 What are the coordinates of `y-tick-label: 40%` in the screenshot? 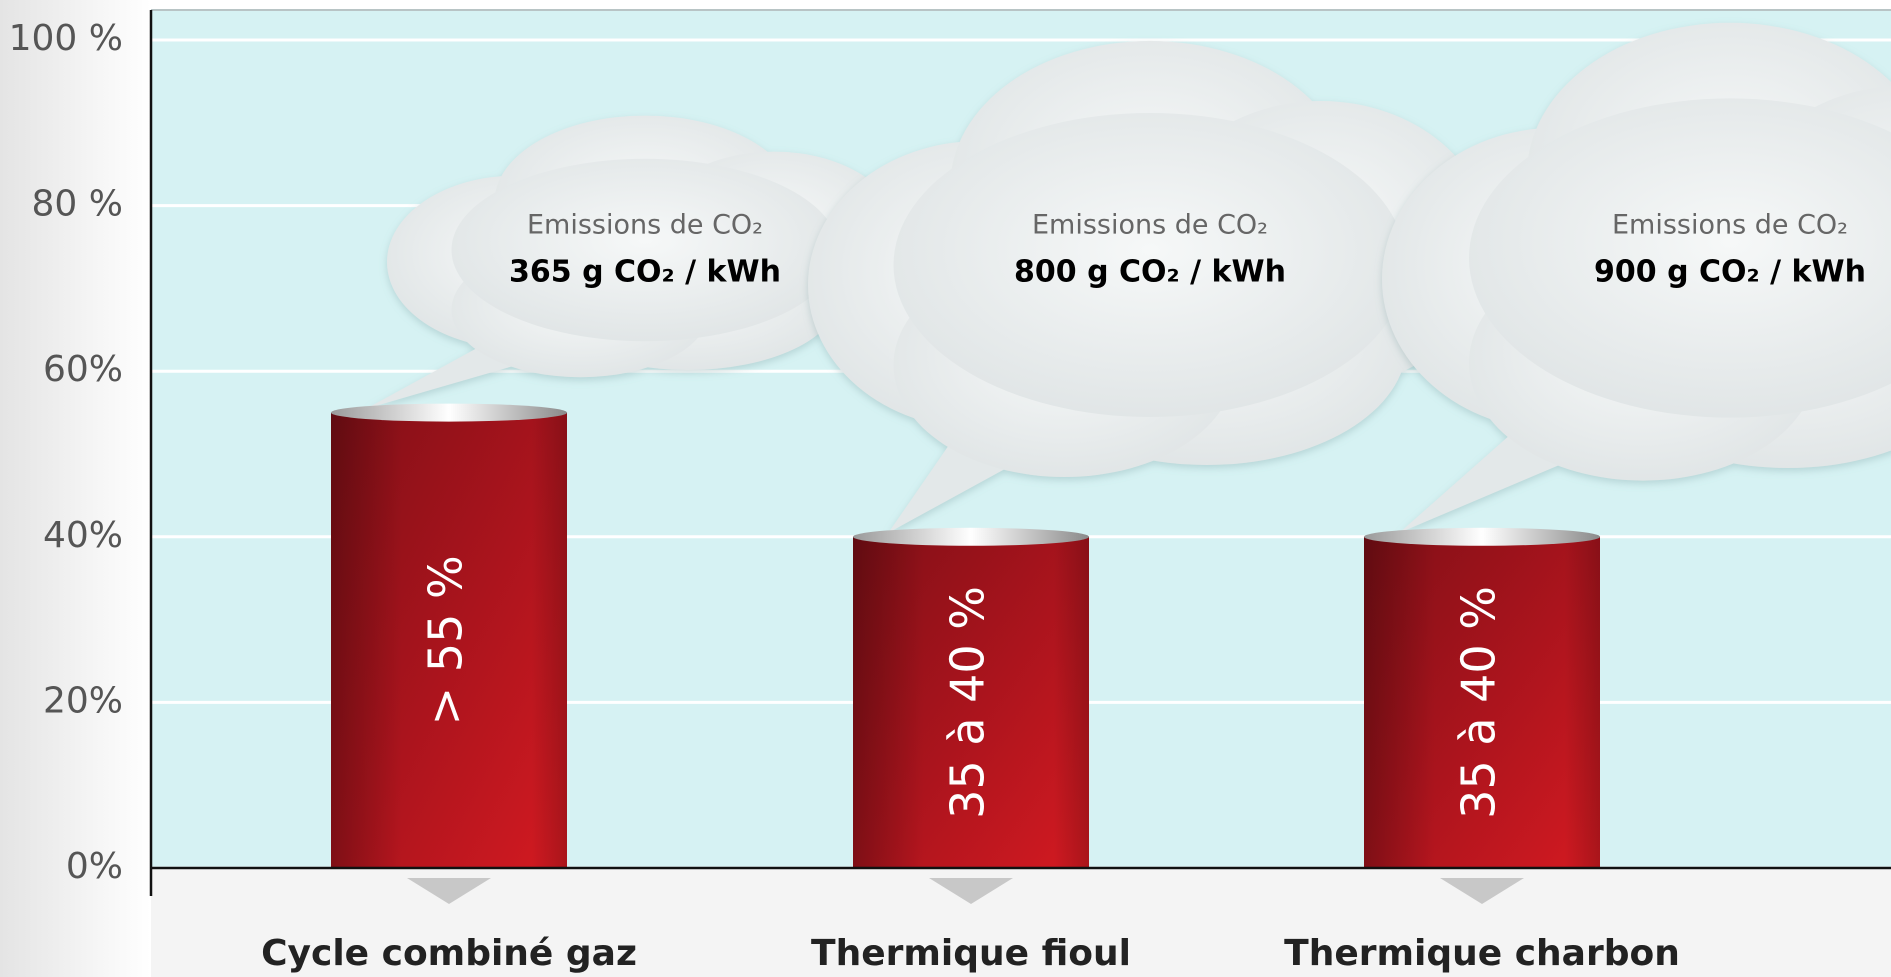 It's located at (83, 535).